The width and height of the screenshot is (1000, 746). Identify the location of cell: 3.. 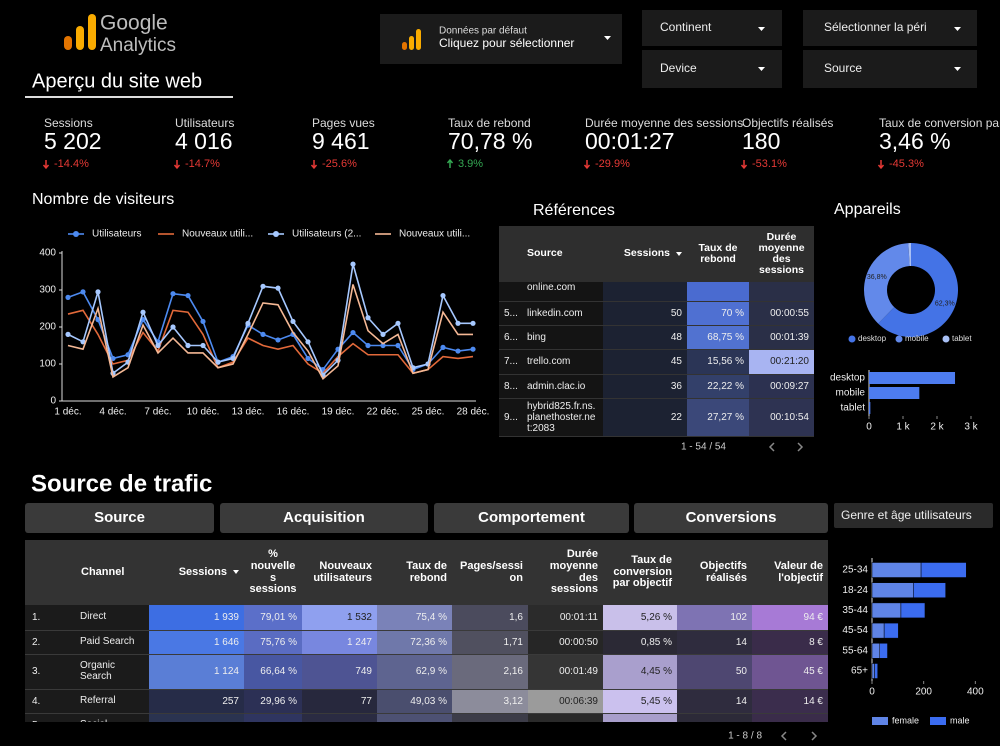
(50, 672).